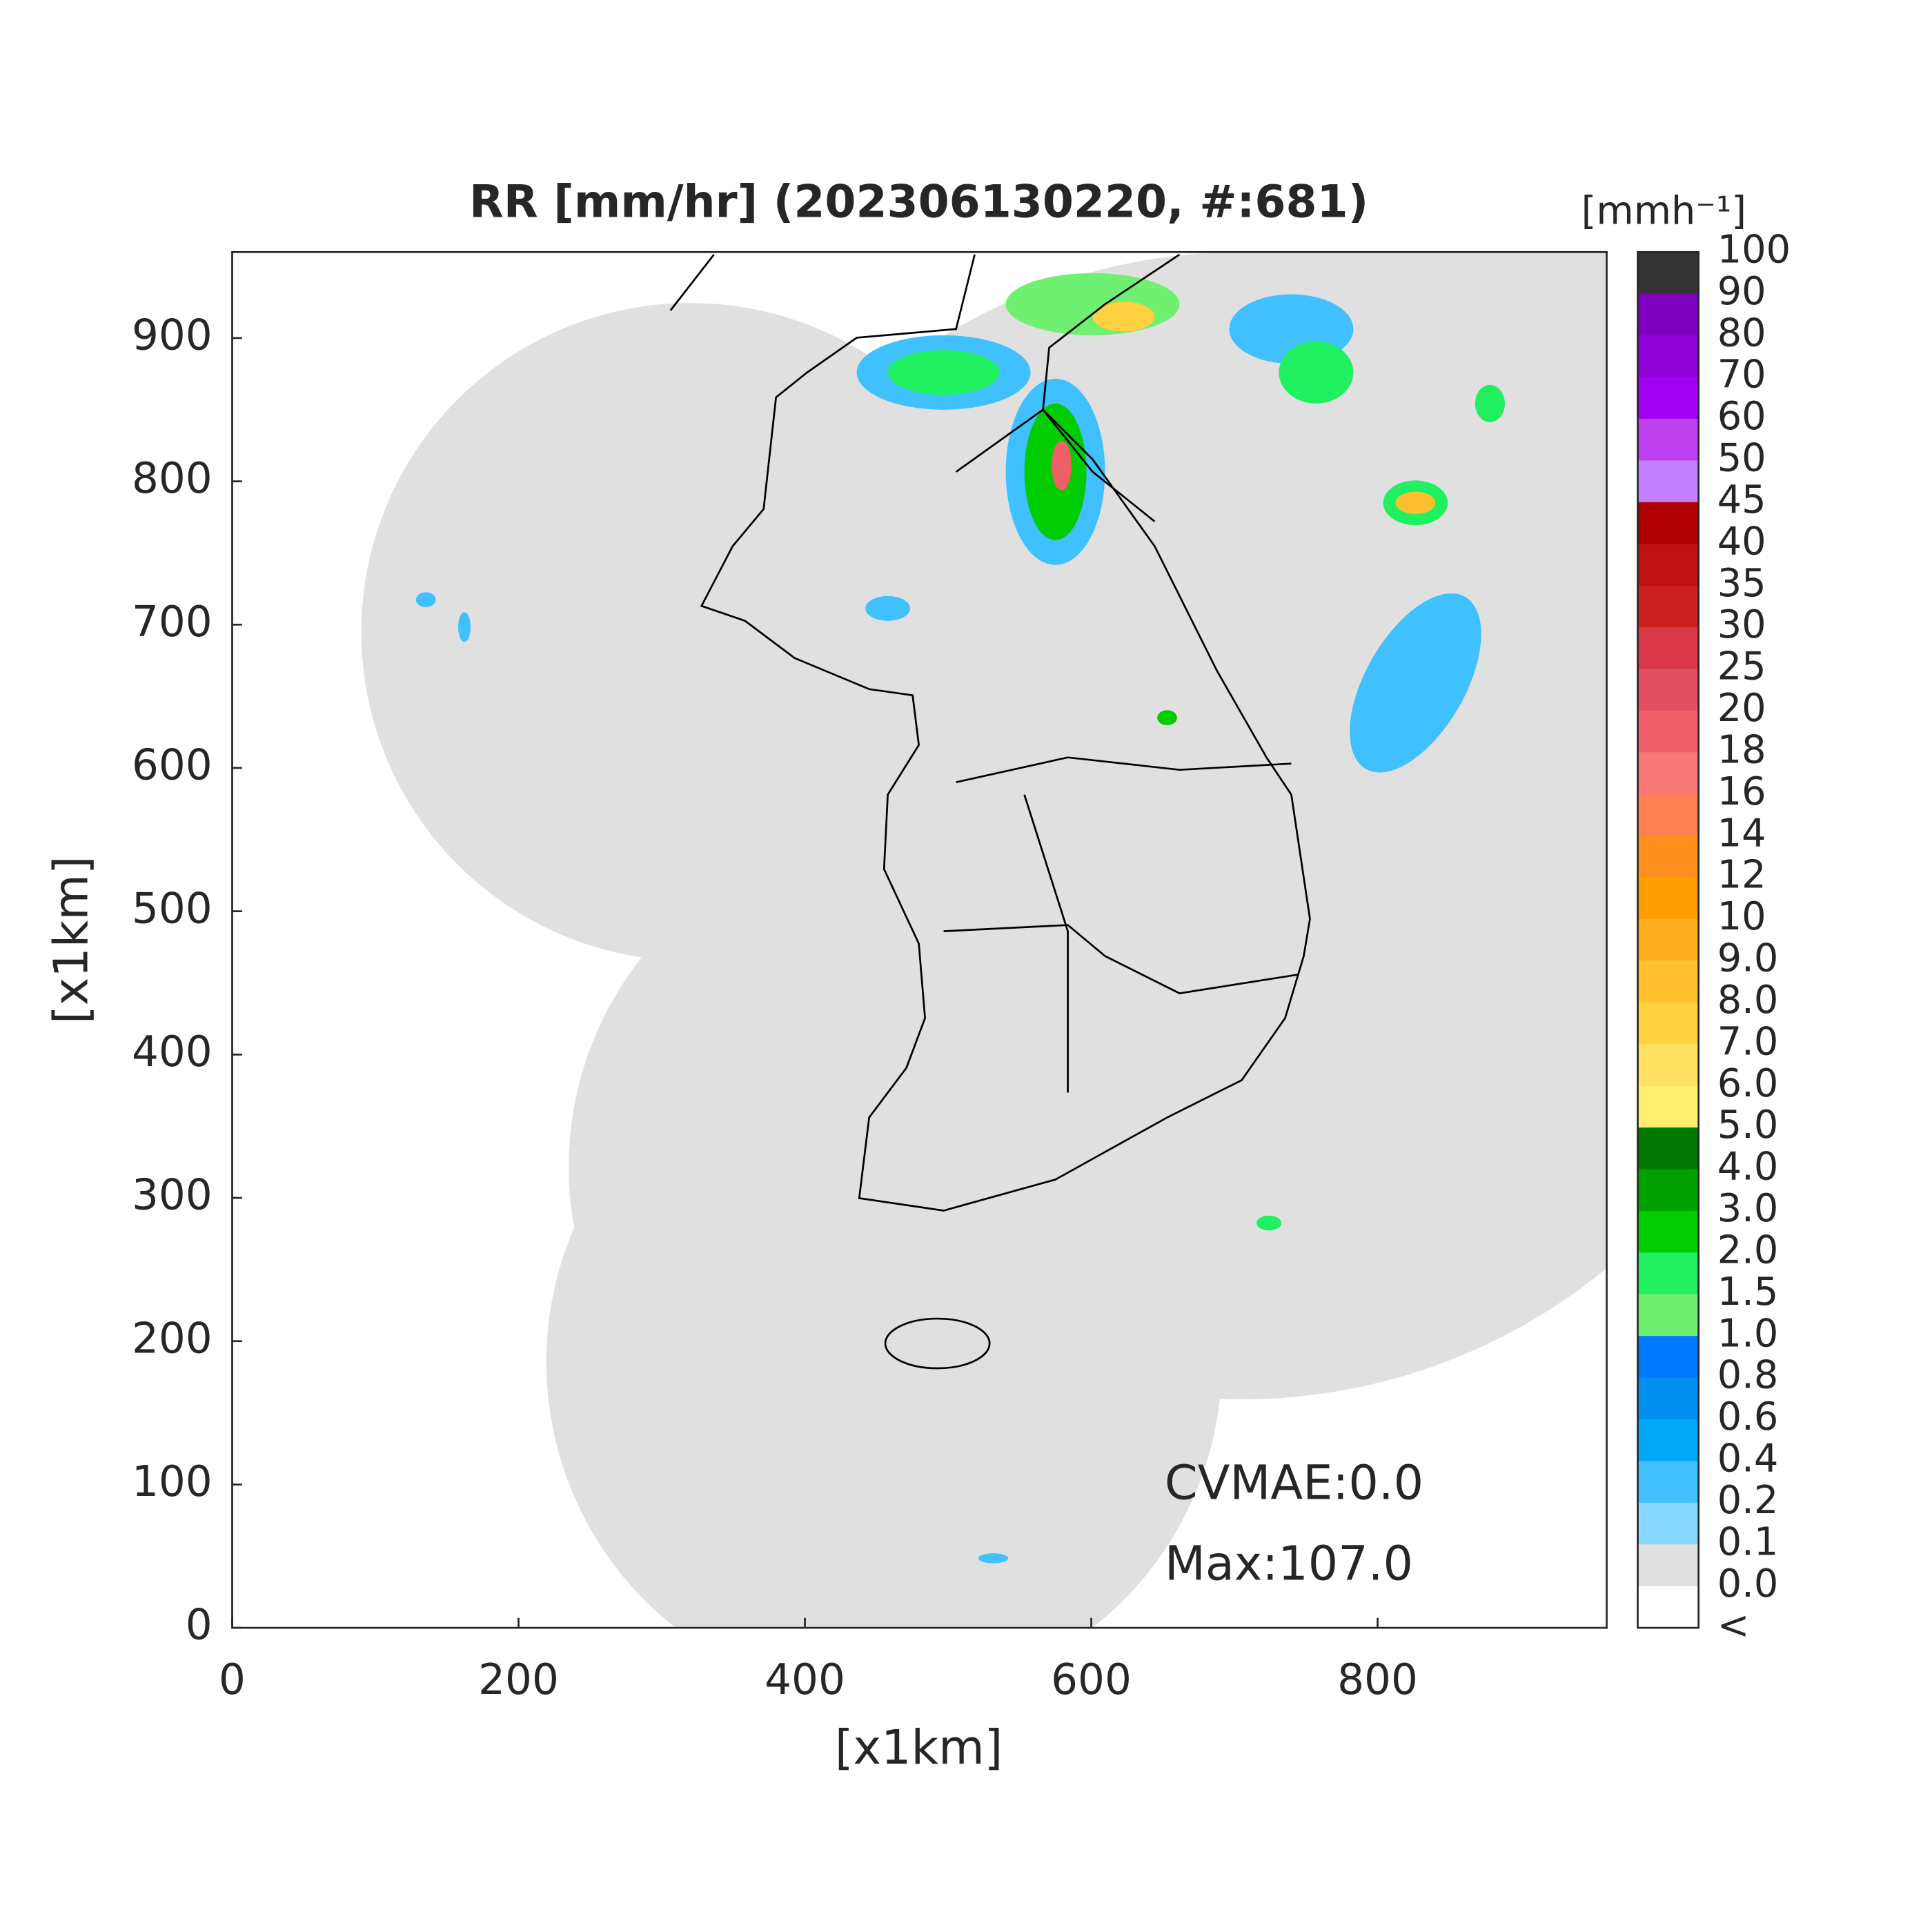 The width and height of the screenshot is (1932, 1932). I want to click on colorbar-label: 3.0, so click(1748, 1208).